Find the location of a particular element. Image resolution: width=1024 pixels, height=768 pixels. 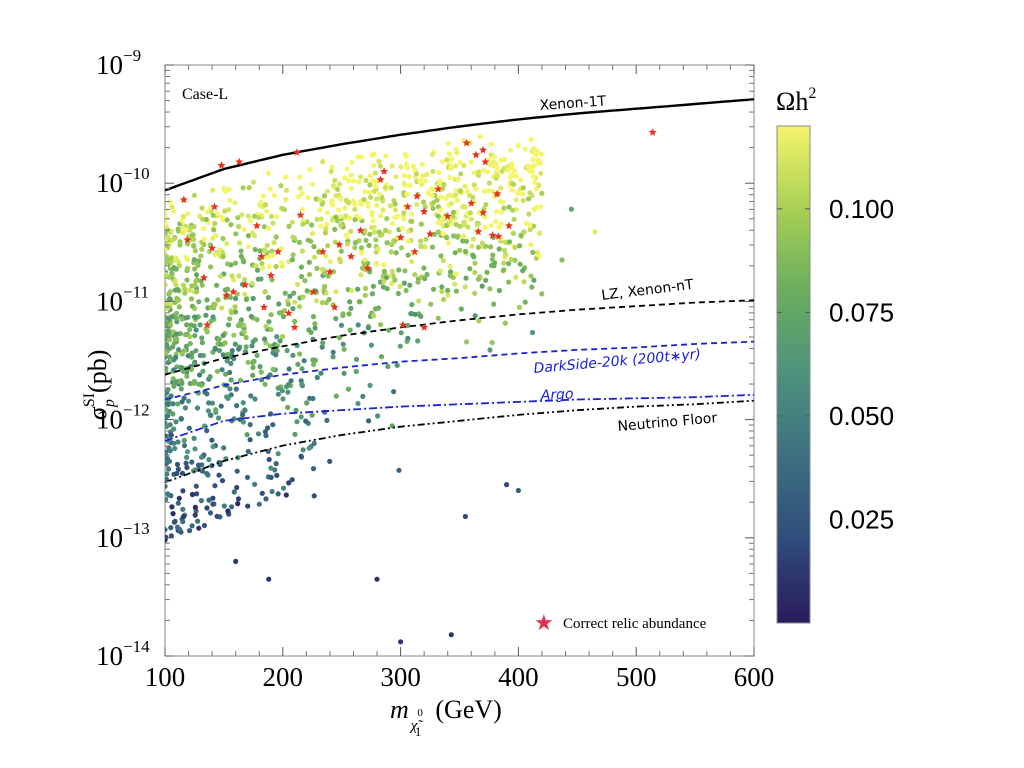

curve-xenon-1t is located at coordinates (459, 145).